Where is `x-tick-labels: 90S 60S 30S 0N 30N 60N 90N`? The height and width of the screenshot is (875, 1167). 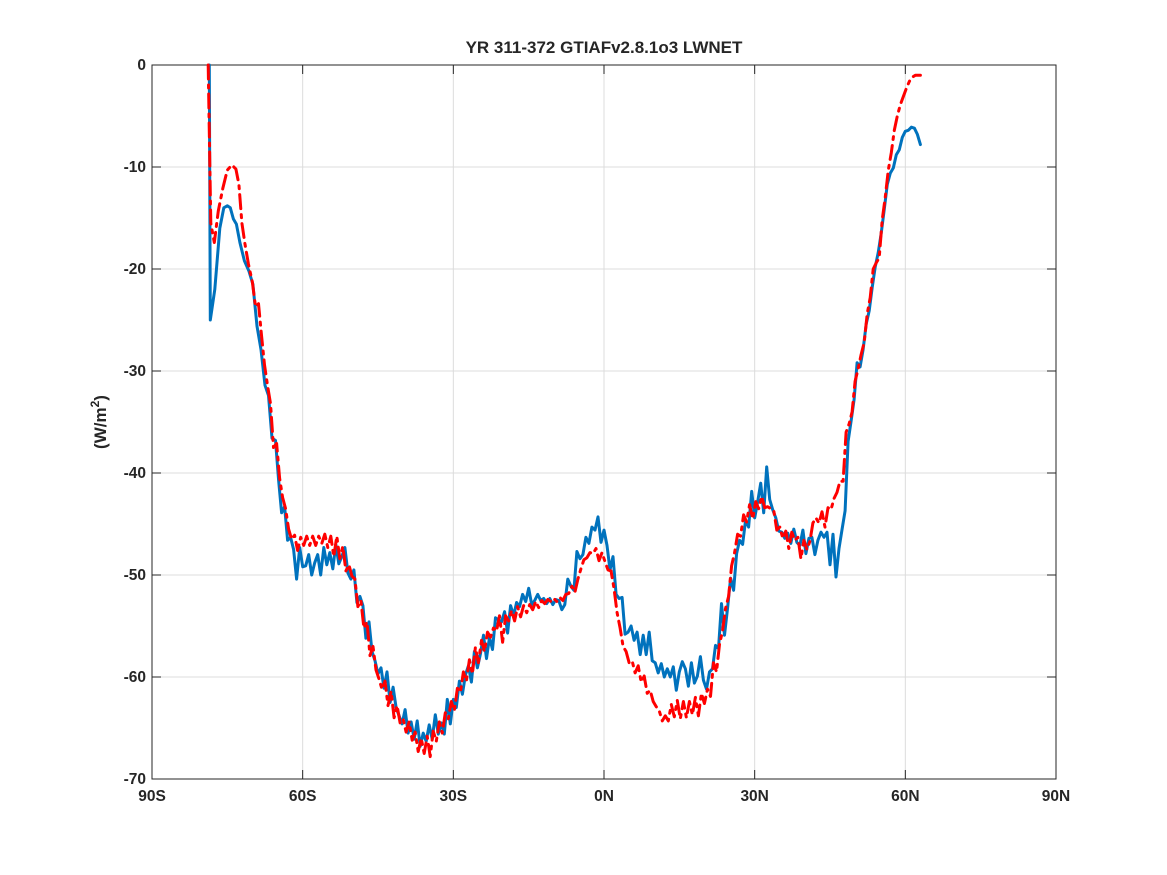
x-tick-labels: 90S 60S 30S 0N 30N 60N 90N is located at coordinates (604, 796).